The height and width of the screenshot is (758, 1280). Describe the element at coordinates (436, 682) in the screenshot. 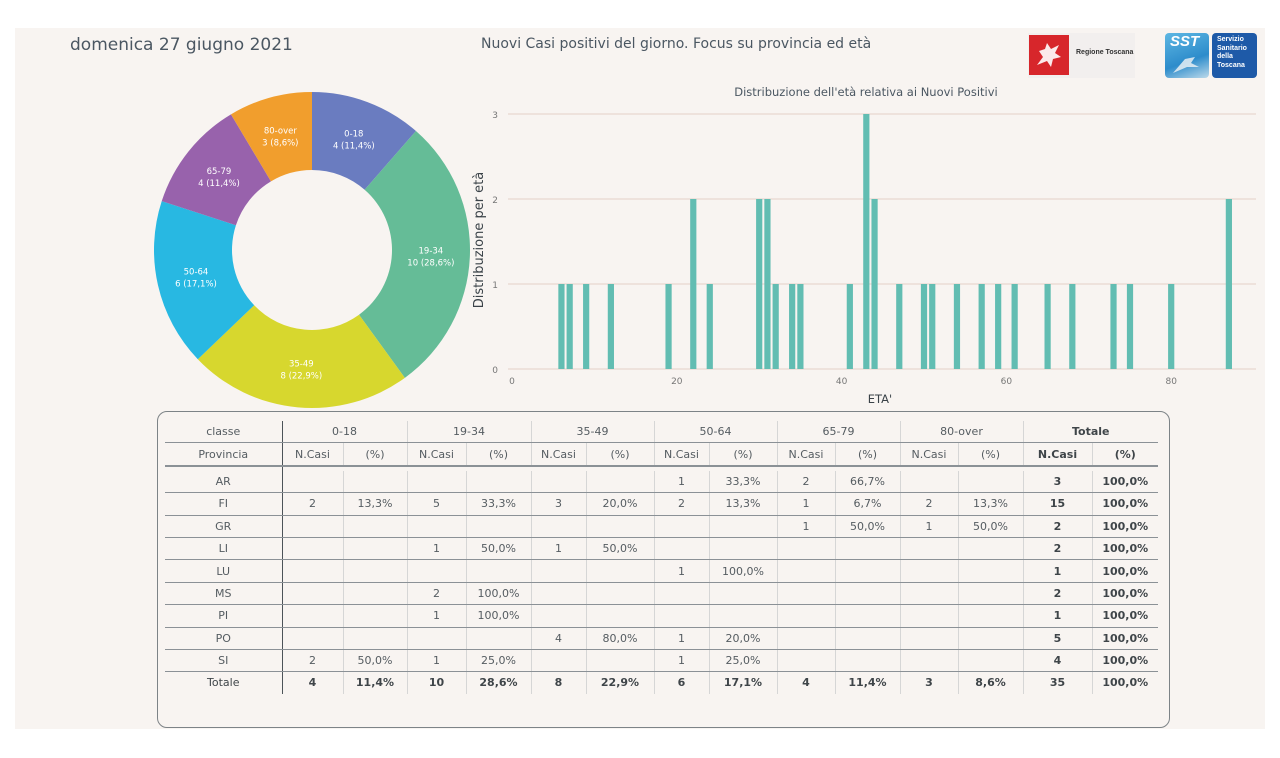

I see `ncasi-cell: 10` at that location.